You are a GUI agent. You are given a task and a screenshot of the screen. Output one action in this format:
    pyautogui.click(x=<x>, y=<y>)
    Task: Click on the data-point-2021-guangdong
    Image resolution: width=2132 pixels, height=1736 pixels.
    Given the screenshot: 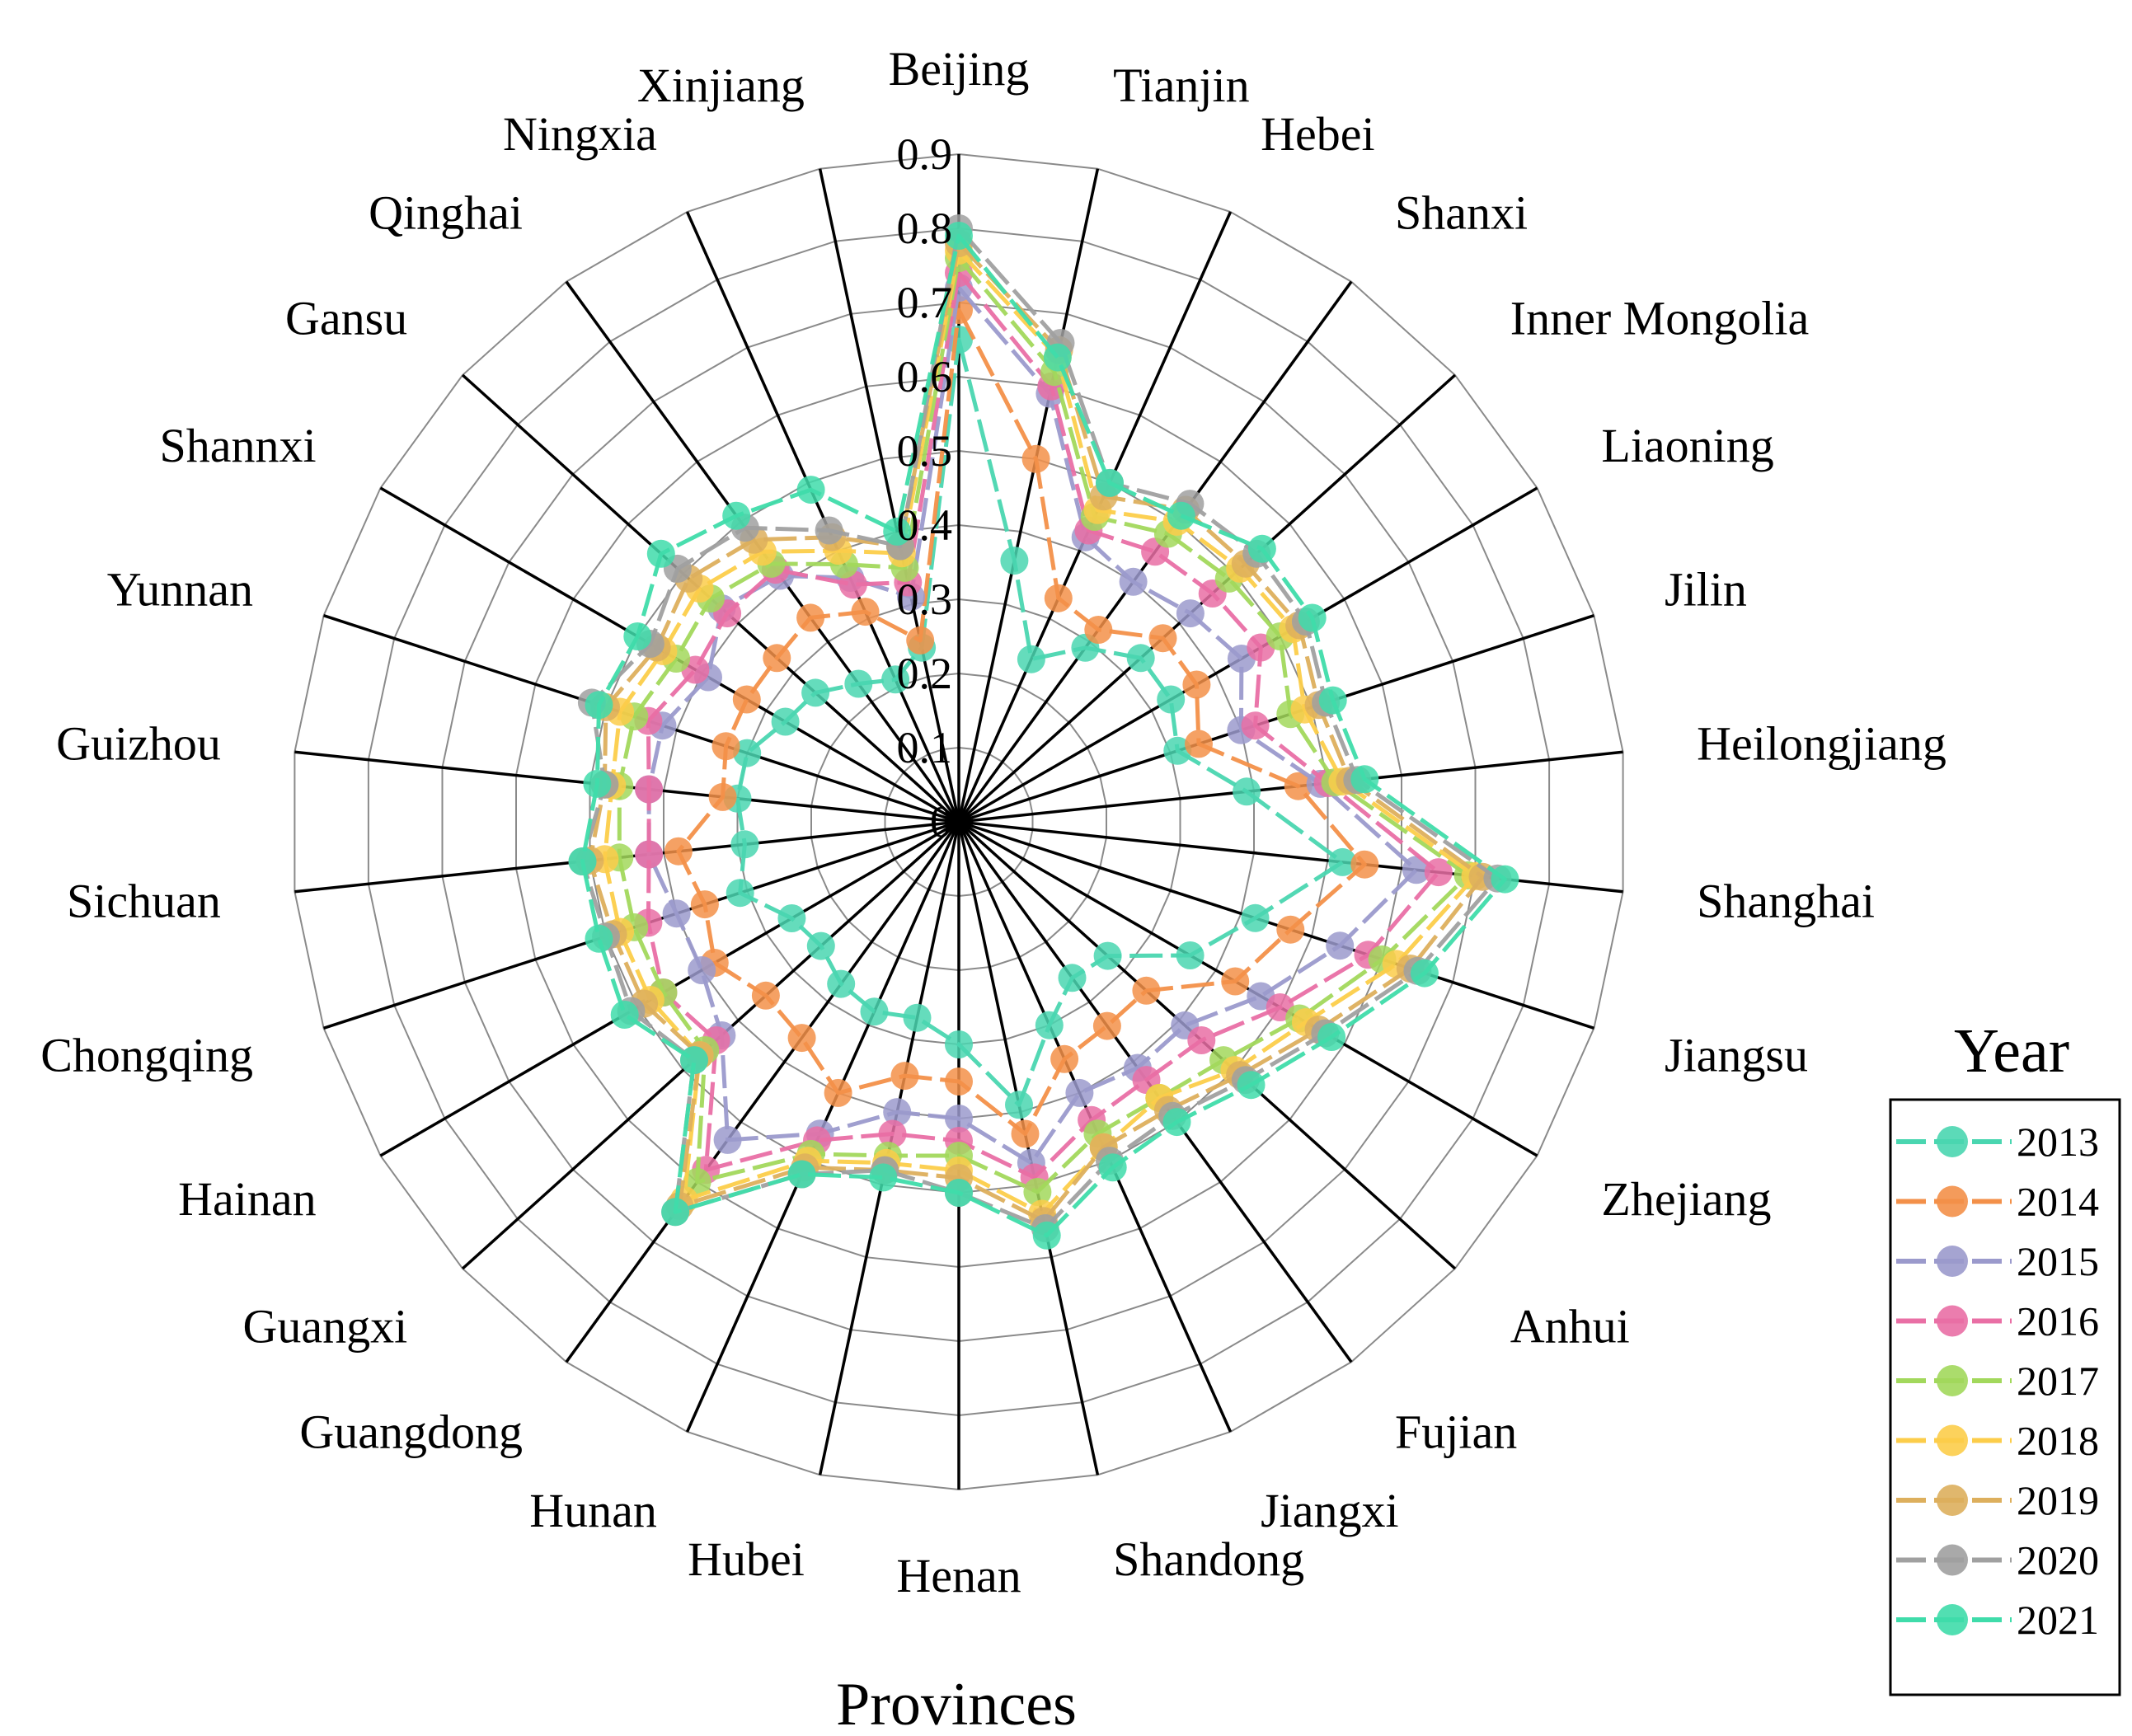 What is the action you would take?
    pyautogui.click(x=675, y=1212)
    